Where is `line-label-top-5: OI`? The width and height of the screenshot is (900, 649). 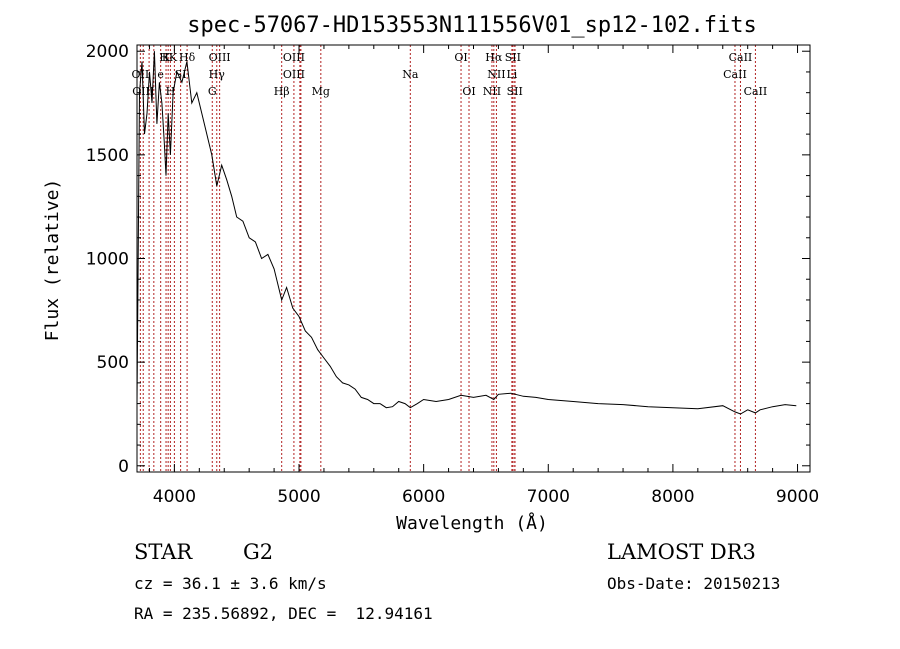 line-label-top-5: OI is located at coordinates (460, 57).